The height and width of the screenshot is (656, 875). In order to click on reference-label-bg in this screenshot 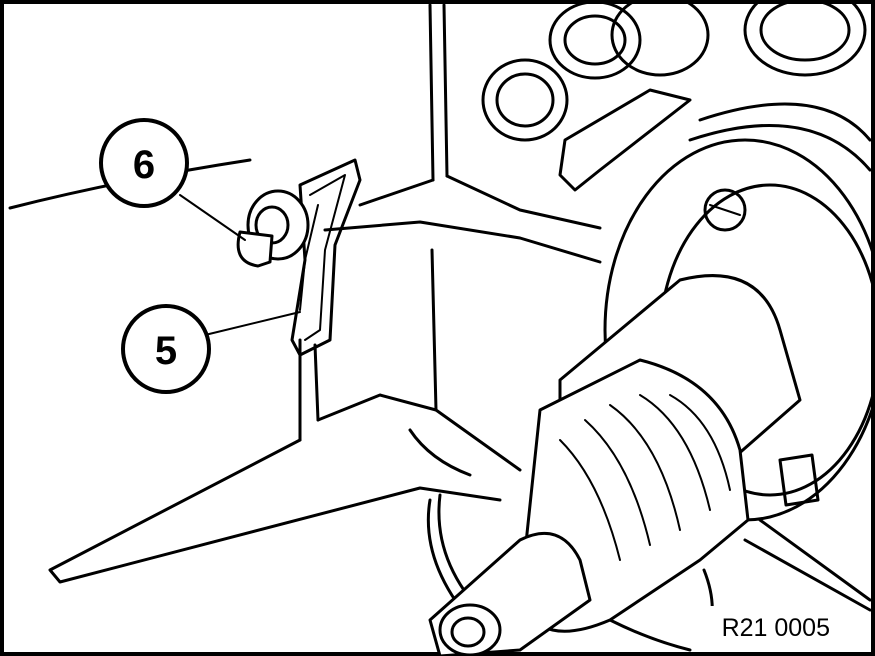, I will do `click(765, 624)`.